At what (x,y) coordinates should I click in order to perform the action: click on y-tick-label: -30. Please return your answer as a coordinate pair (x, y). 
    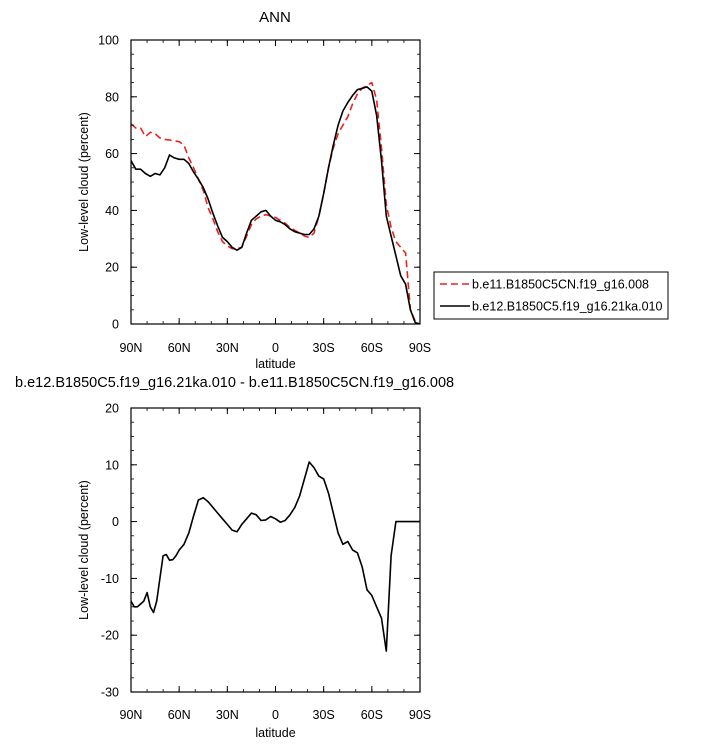
    Looking at the image, I should click on (110, 693).